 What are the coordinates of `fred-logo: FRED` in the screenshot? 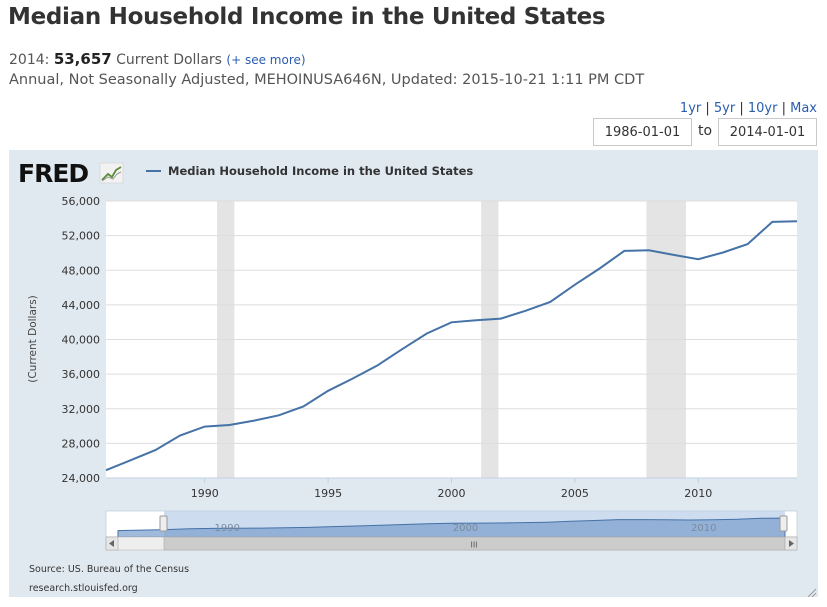 It's located at (53, 173).